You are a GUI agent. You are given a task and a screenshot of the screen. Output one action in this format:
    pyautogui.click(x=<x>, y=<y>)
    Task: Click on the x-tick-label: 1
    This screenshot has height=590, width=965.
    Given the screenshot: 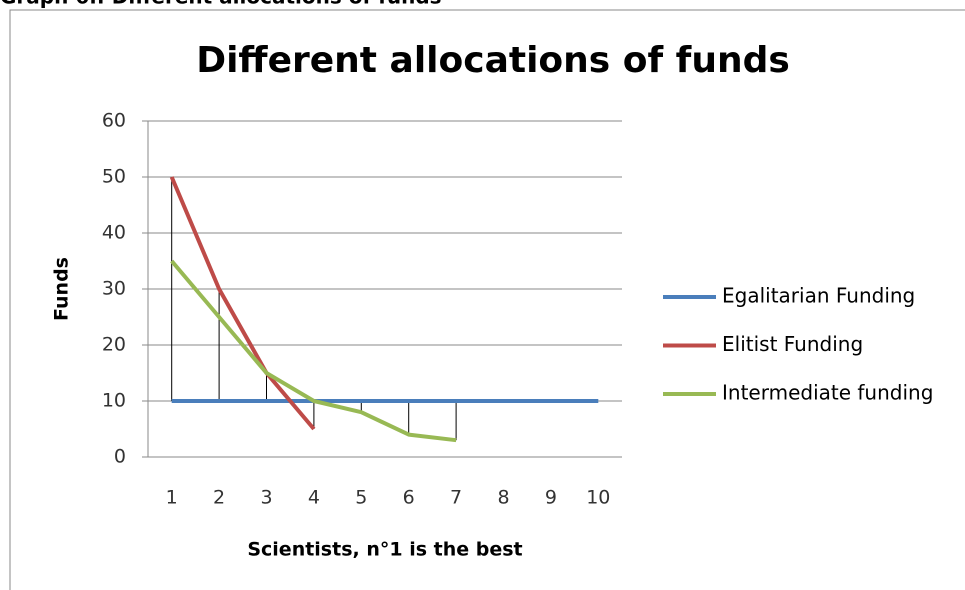 What is the action you would take?
    pyautogui.click(x=172, y=498)
    